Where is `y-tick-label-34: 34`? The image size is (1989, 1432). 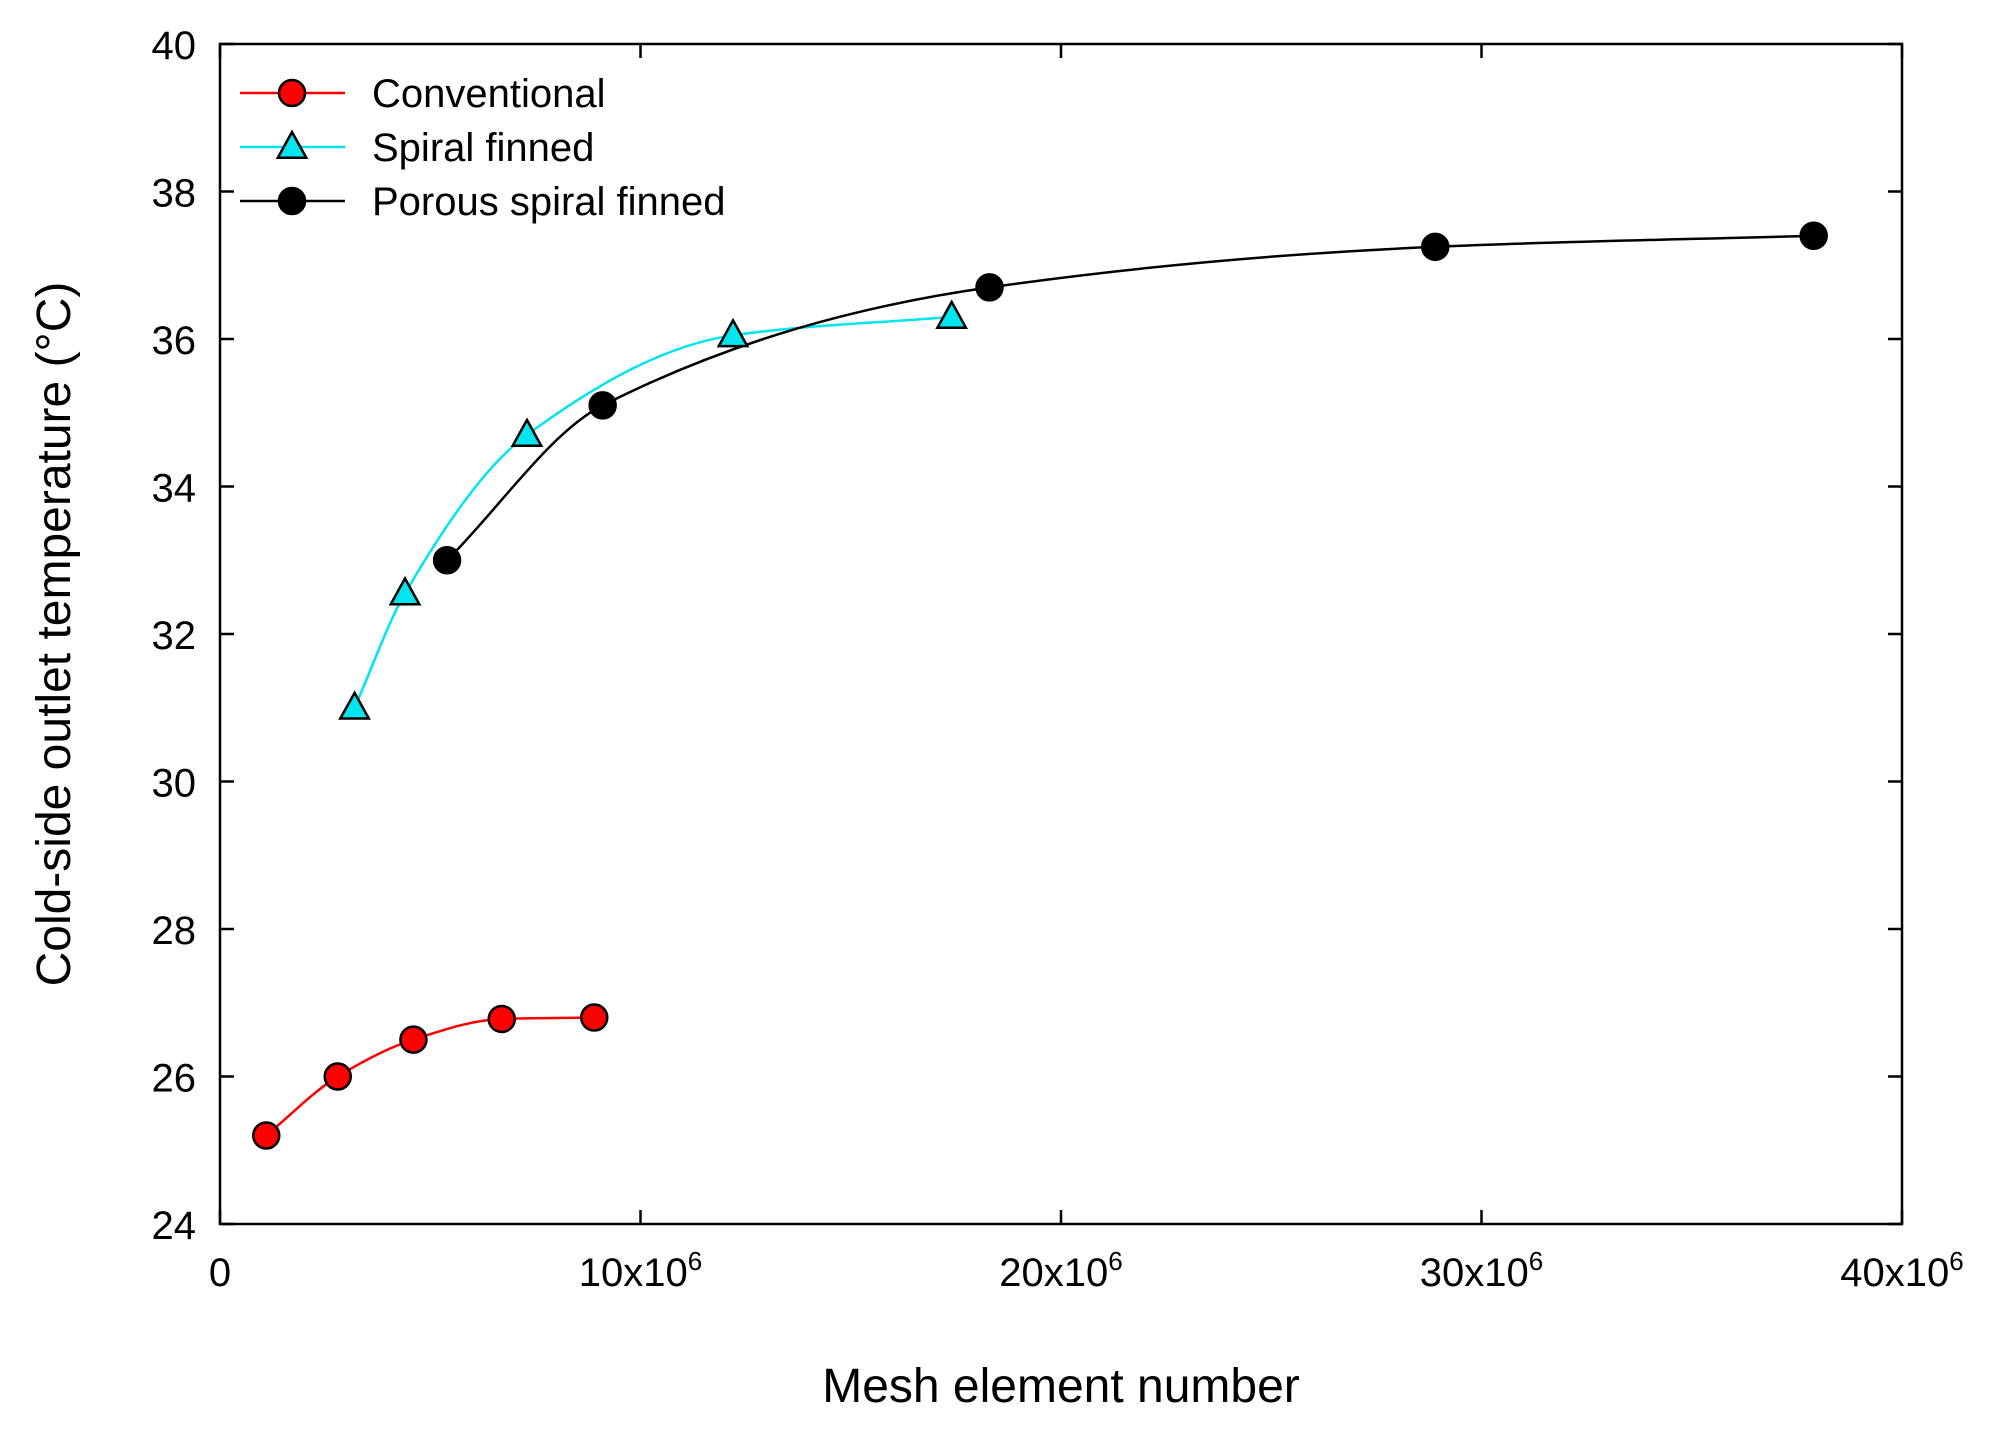 y-tick-label-34: 34 is located at coordinates (174, 489).